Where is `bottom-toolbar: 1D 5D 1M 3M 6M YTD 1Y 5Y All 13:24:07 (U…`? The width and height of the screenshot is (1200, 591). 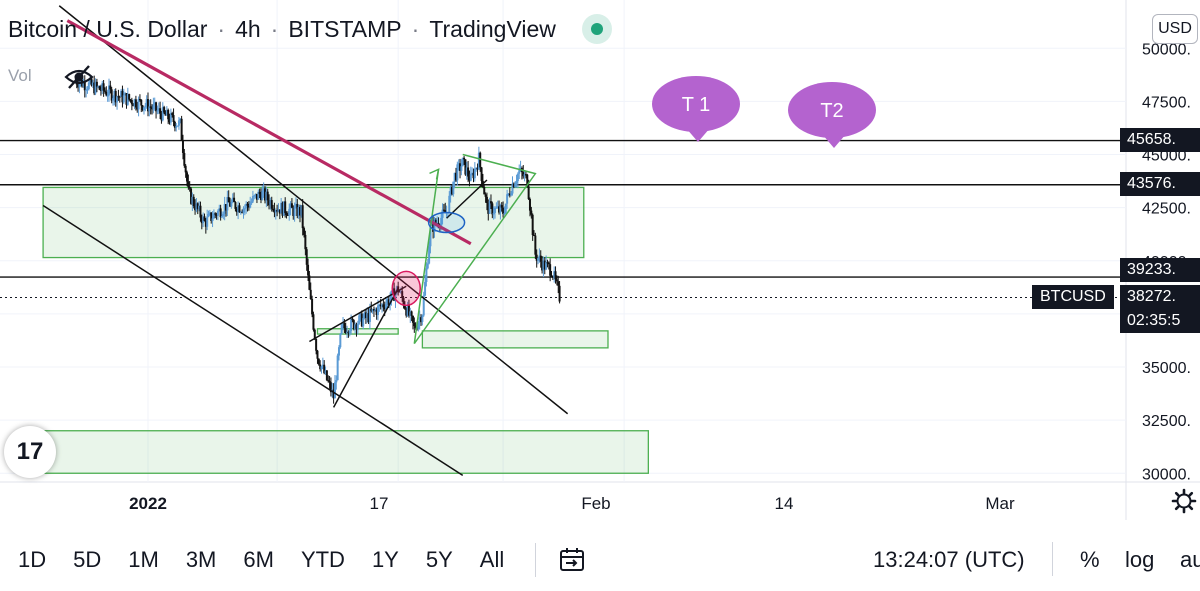 bottom-toolbar: 1D 5D 1M 3M 6M YTD 1Y 5Y All 13:24:07 (U… is located at coordinates (600, 559).